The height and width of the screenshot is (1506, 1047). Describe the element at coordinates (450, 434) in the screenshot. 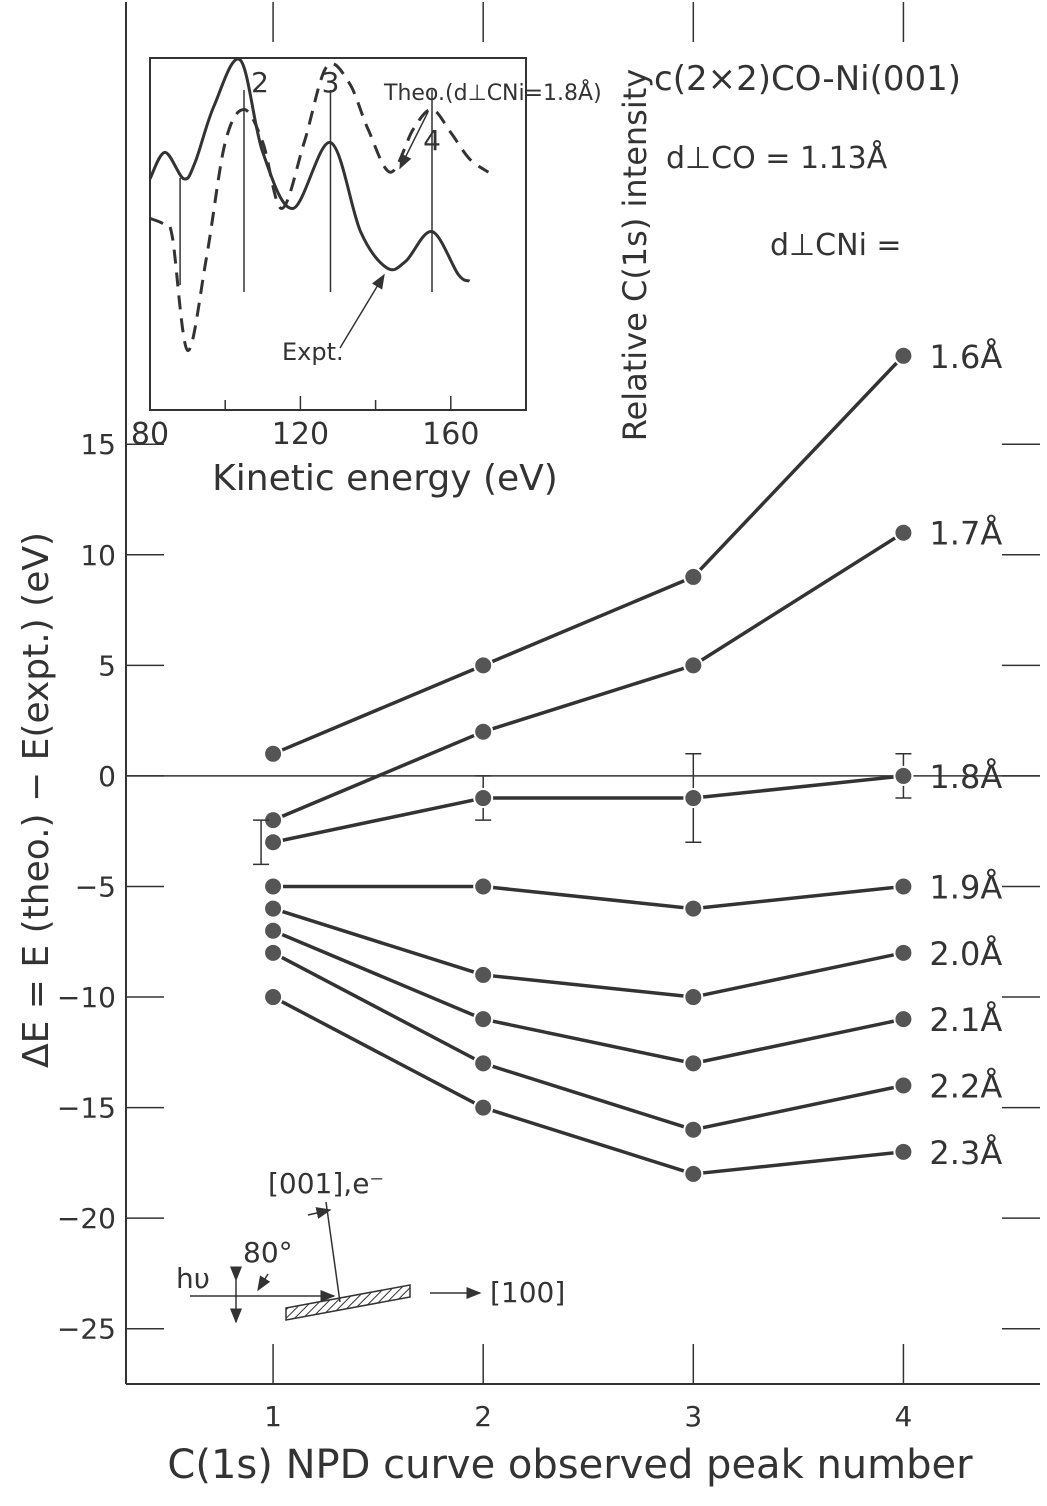

I see `inset-x-tick-label: 160` at that location.